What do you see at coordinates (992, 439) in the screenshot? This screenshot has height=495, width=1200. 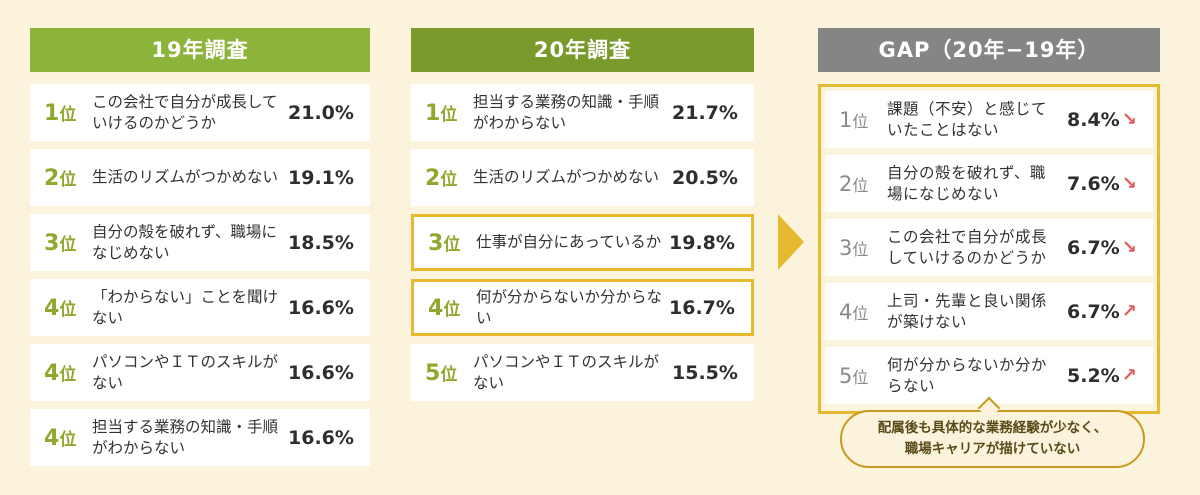 I see `note-bubble: 配属後も具体的な業務経験が少なく、 職場キャリアが描けていない` at bounding box center [992, 439].